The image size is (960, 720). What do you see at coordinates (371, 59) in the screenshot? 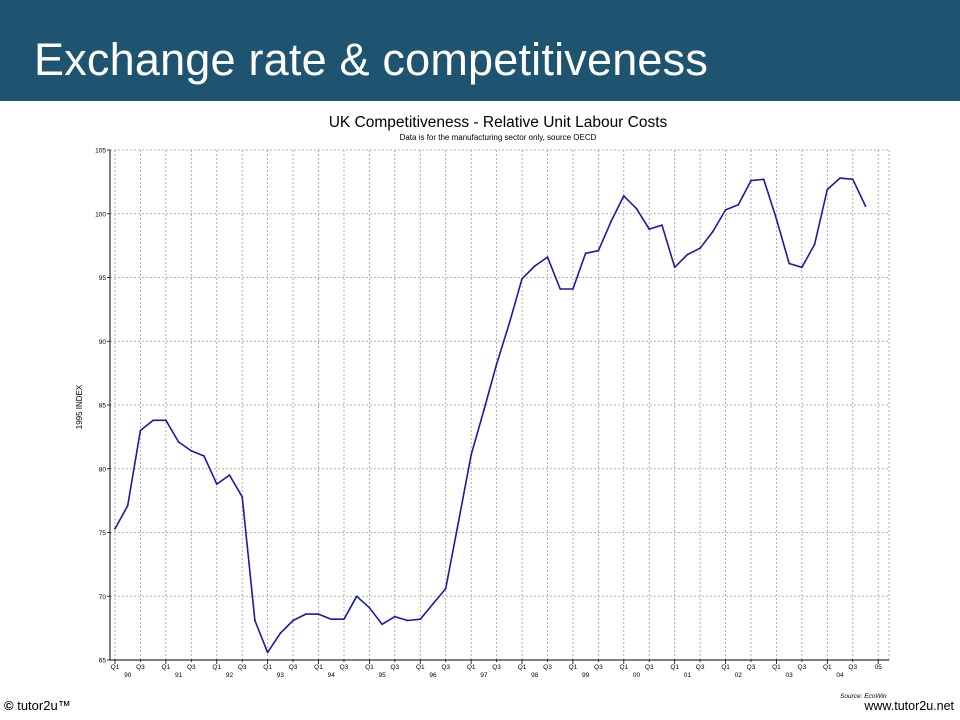
I see `slide-title: Exchange rate & competitiveness` at bounding box center [371, 59].